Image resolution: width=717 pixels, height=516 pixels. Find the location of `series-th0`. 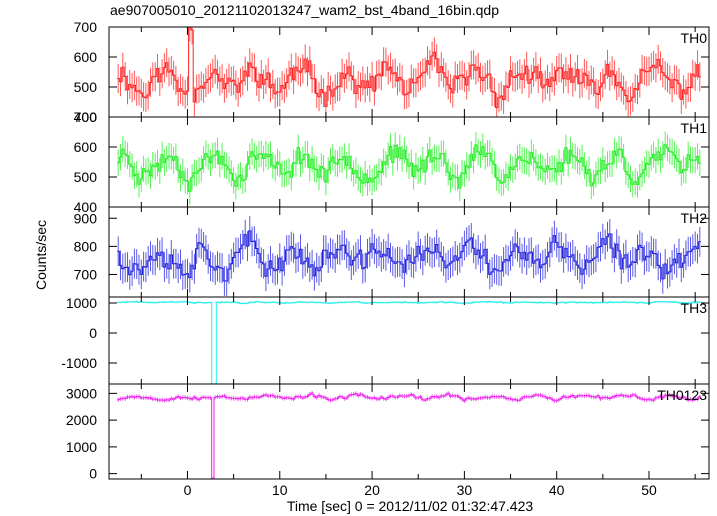

series-th0 is located at coordinates (409, 72).